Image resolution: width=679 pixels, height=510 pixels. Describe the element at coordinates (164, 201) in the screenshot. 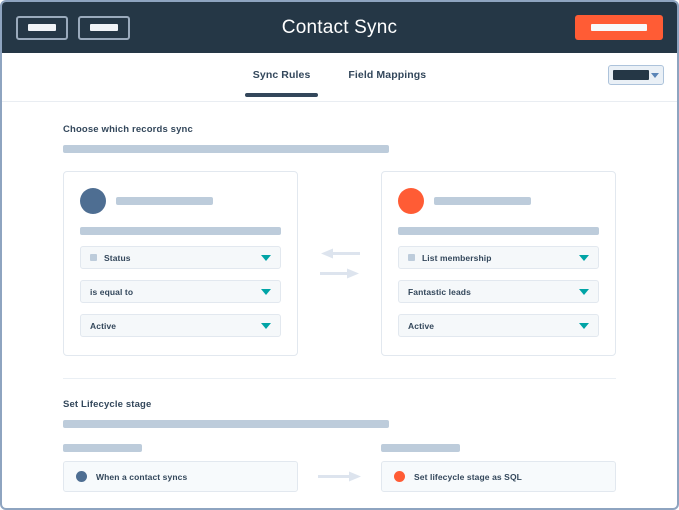

I see `source-card-title-skeleton` at that location.